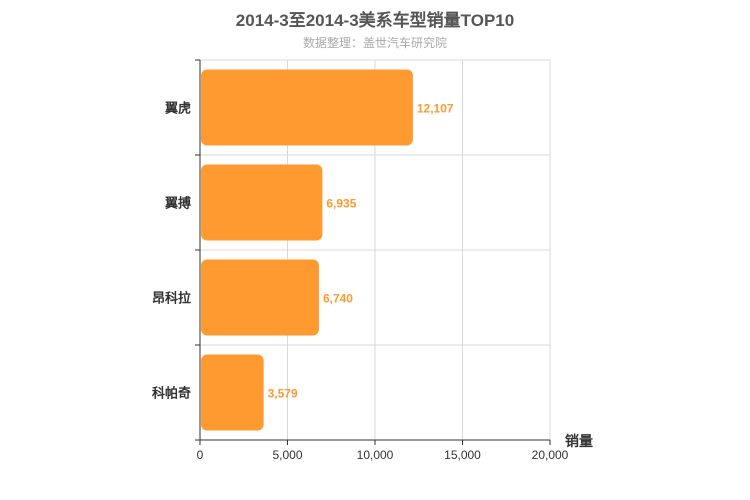 This screenshot has width=750, height=500. I want to click on x-tick-label: 5,000, so click(287, 455).